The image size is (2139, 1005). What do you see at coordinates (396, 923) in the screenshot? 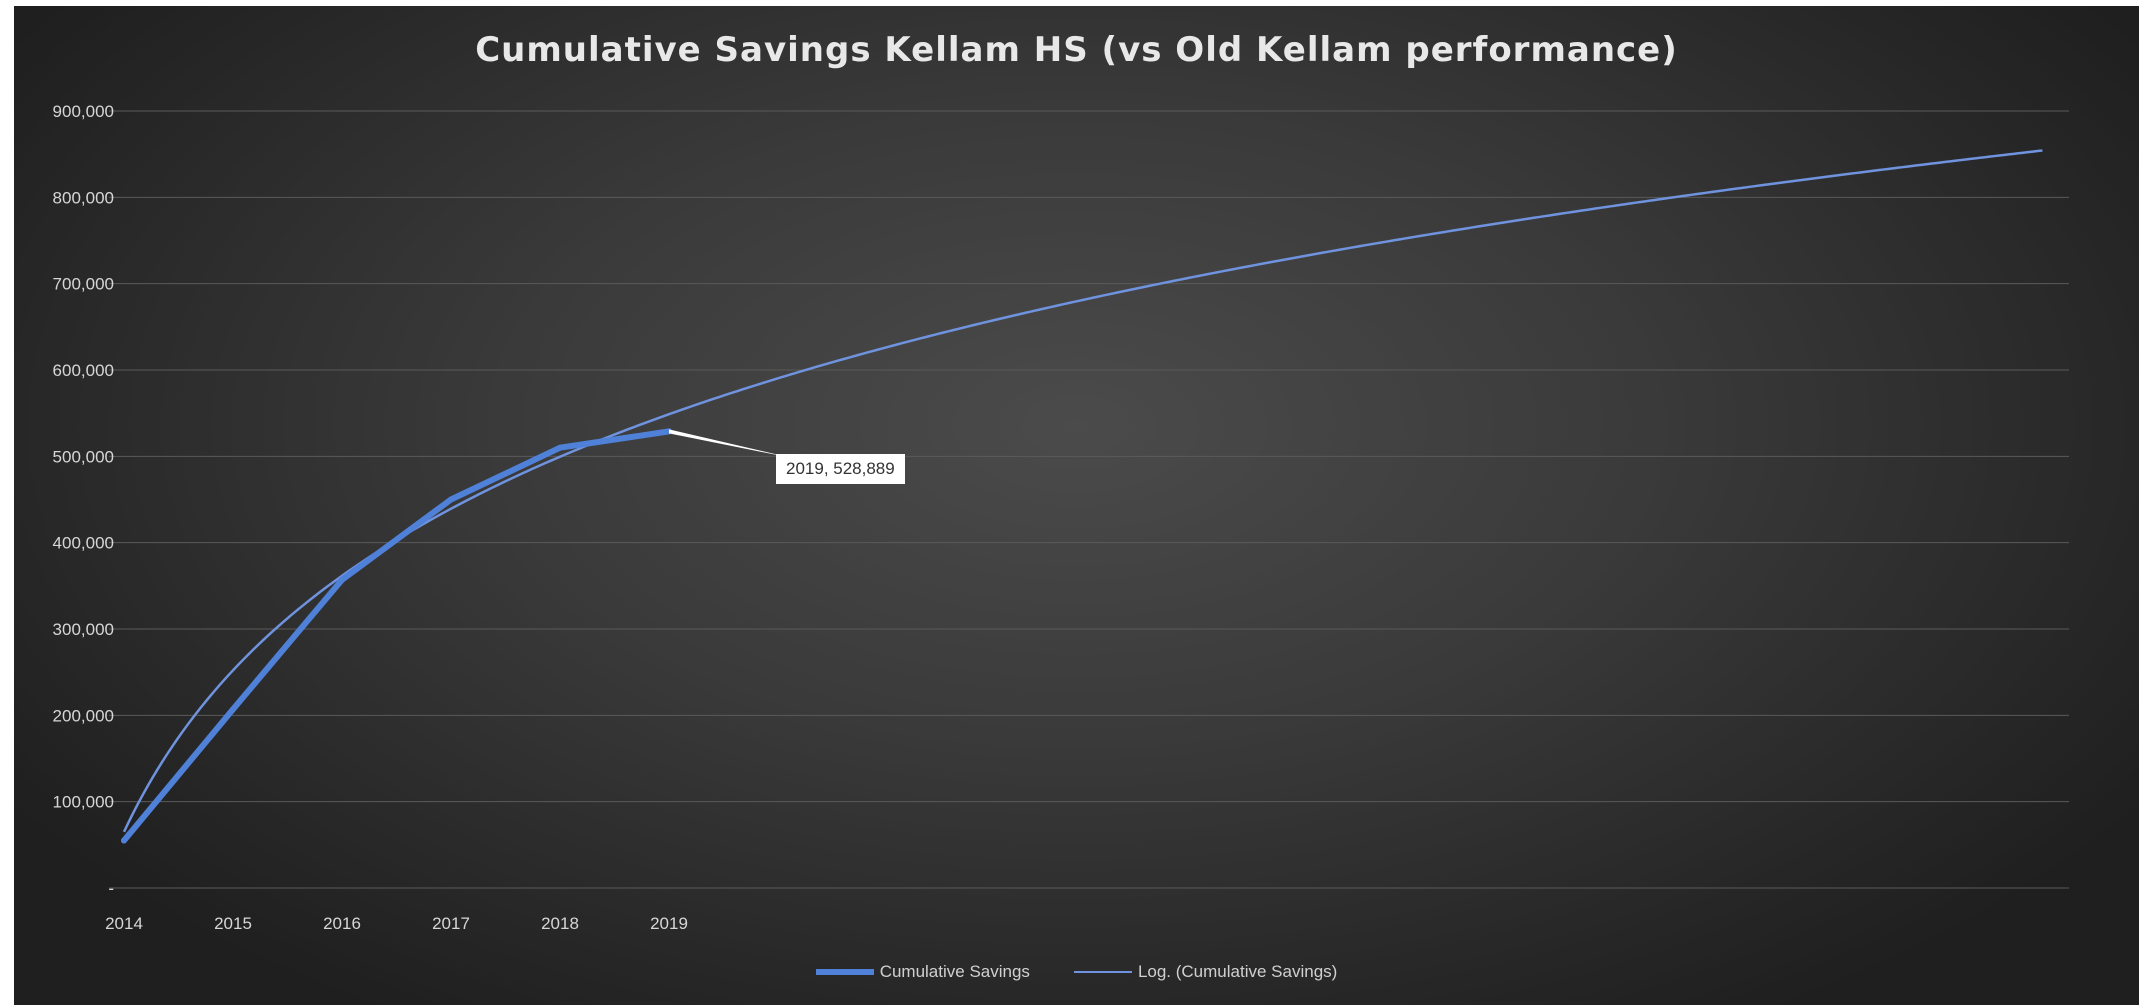
I see `x-axis-ticks: 2014 2015 2016 2017 2018 2019` at bounding box center [396, 923].